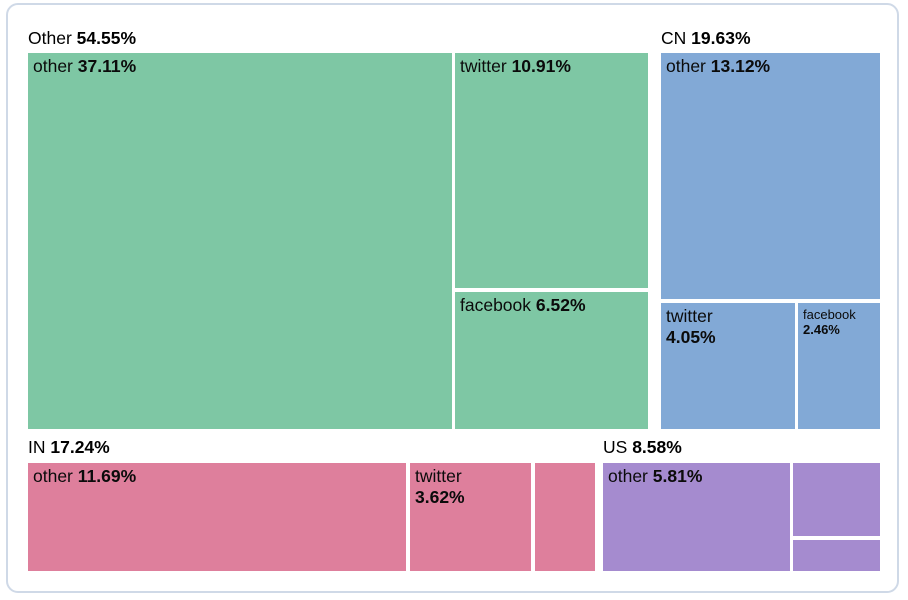  What do you see at coordinates (551, 360) in the screenshot?
I see `cell-other-facebook: facebook 6.52%` at bounding box center [551, 360].